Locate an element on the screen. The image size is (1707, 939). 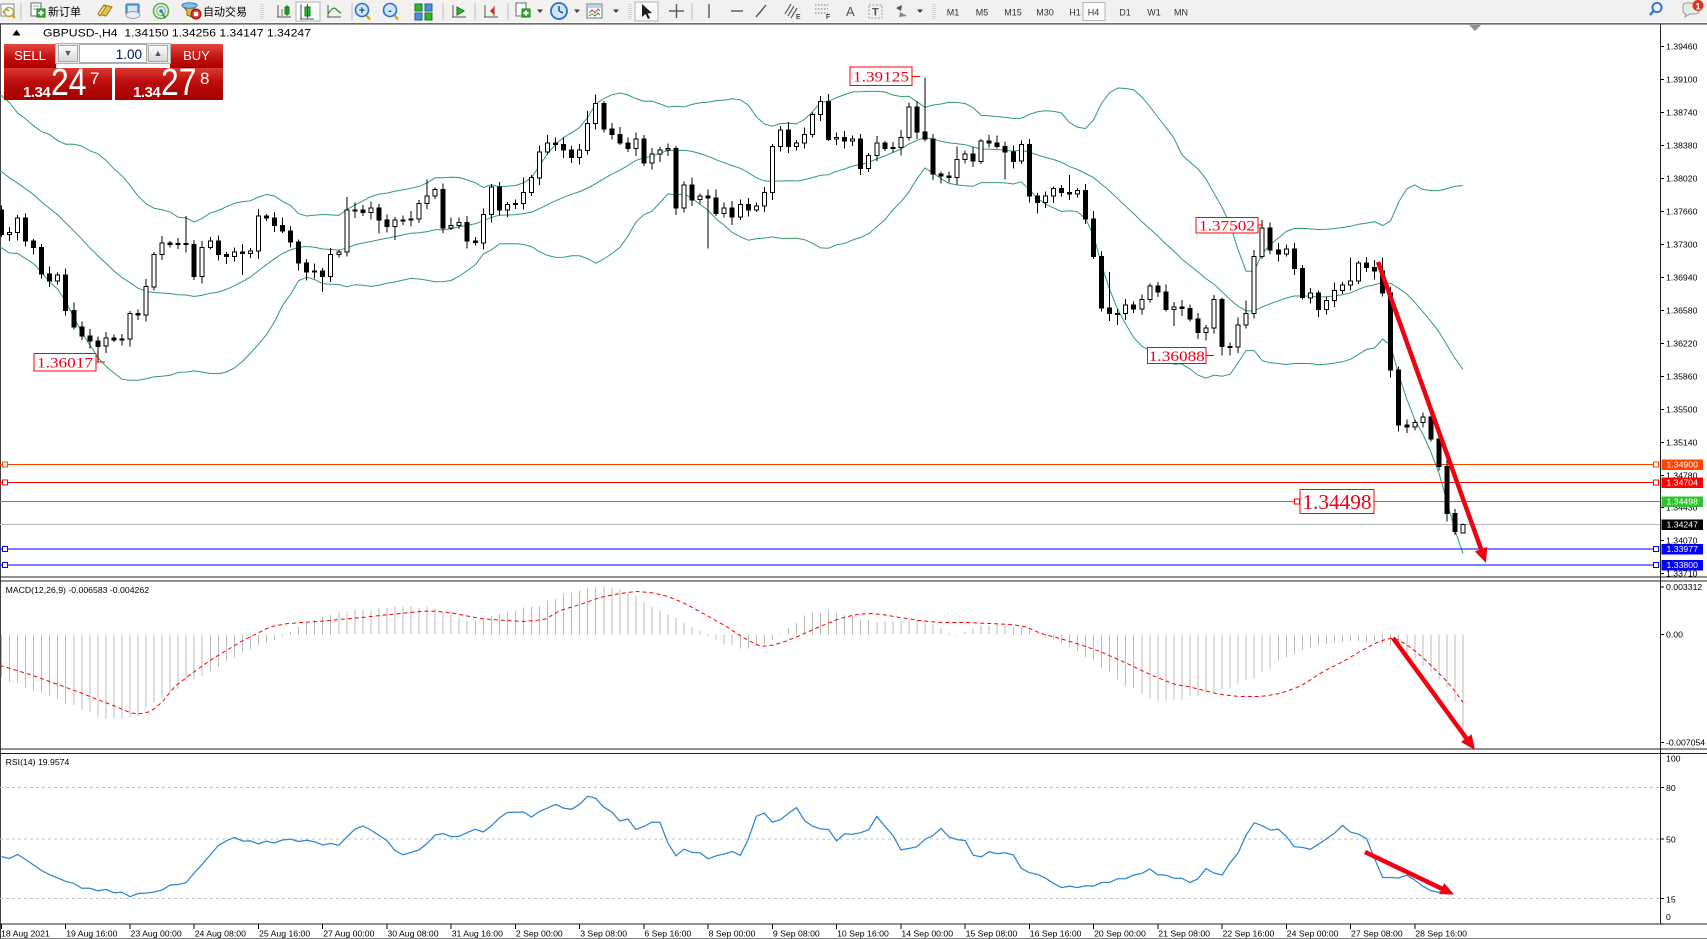
svg-text: 100 is located at coordinates (1673, 759).